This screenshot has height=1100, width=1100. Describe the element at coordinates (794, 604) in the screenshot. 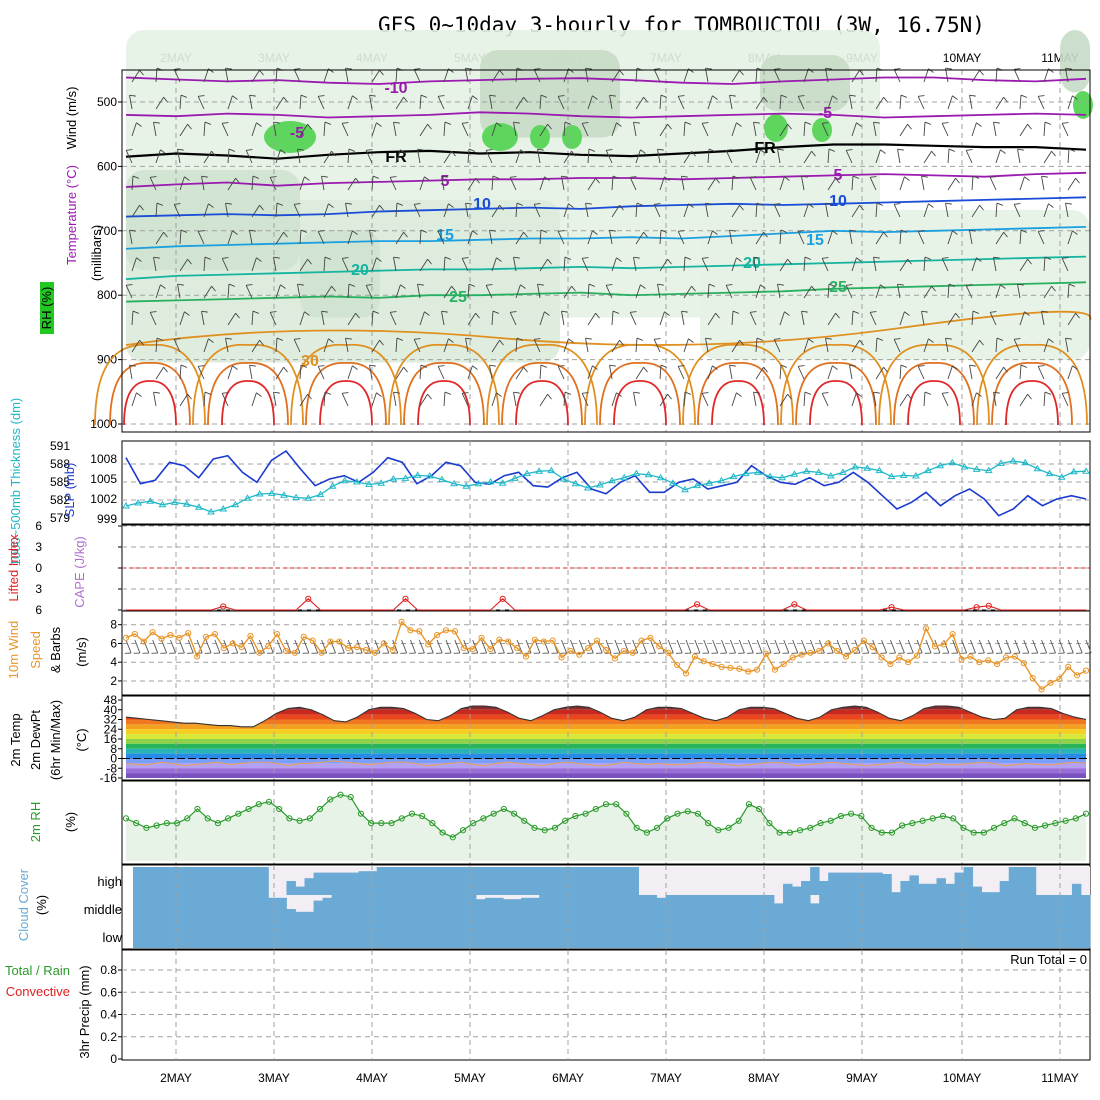

I see `li-marker` at that location.